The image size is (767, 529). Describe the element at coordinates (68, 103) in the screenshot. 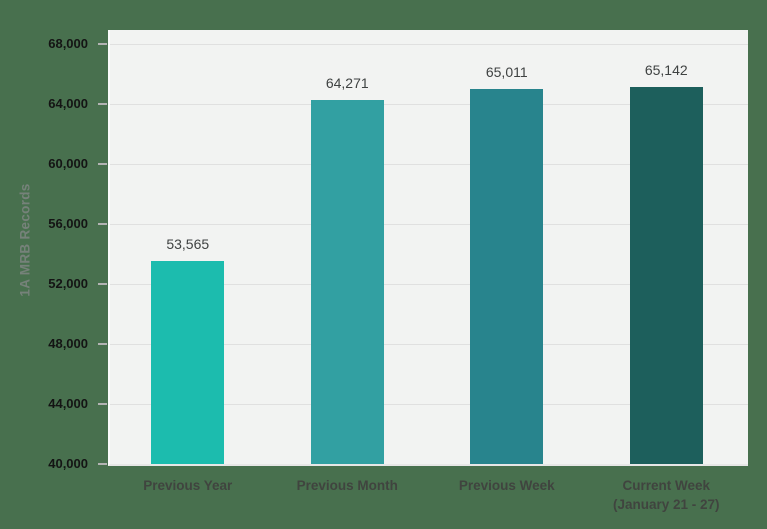

I see `y-tick-label: 64,000` at that location.